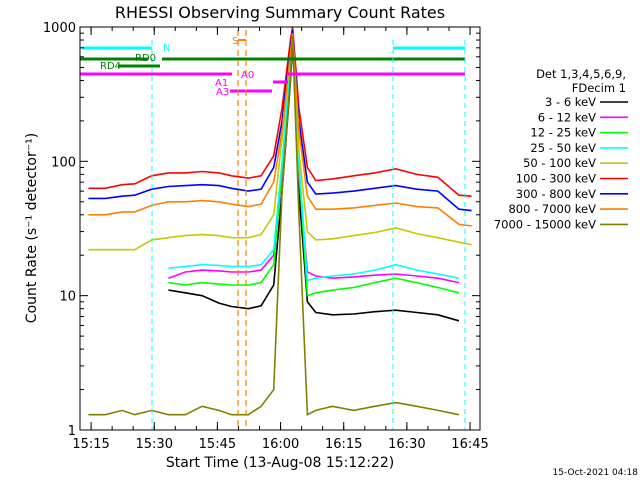  What do you see at coordinates (563, 148) in the screenshot?
I see `legend-label-4: 25 - 50 keV` at bounding box center [563, 148].